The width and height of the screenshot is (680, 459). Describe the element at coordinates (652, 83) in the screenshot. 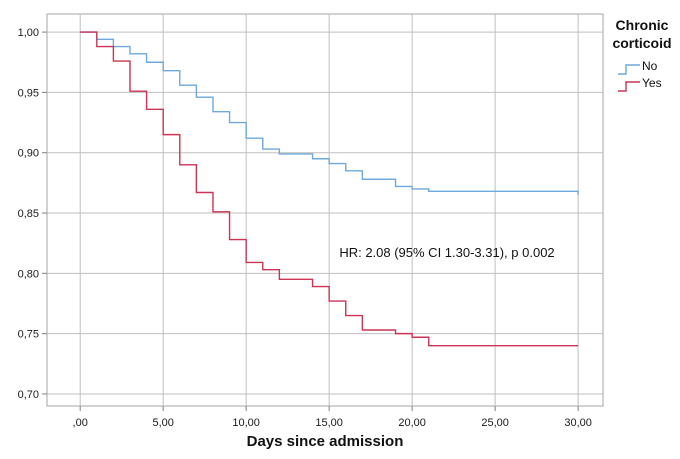

I see `legend-label-yes: Yes` at that location.